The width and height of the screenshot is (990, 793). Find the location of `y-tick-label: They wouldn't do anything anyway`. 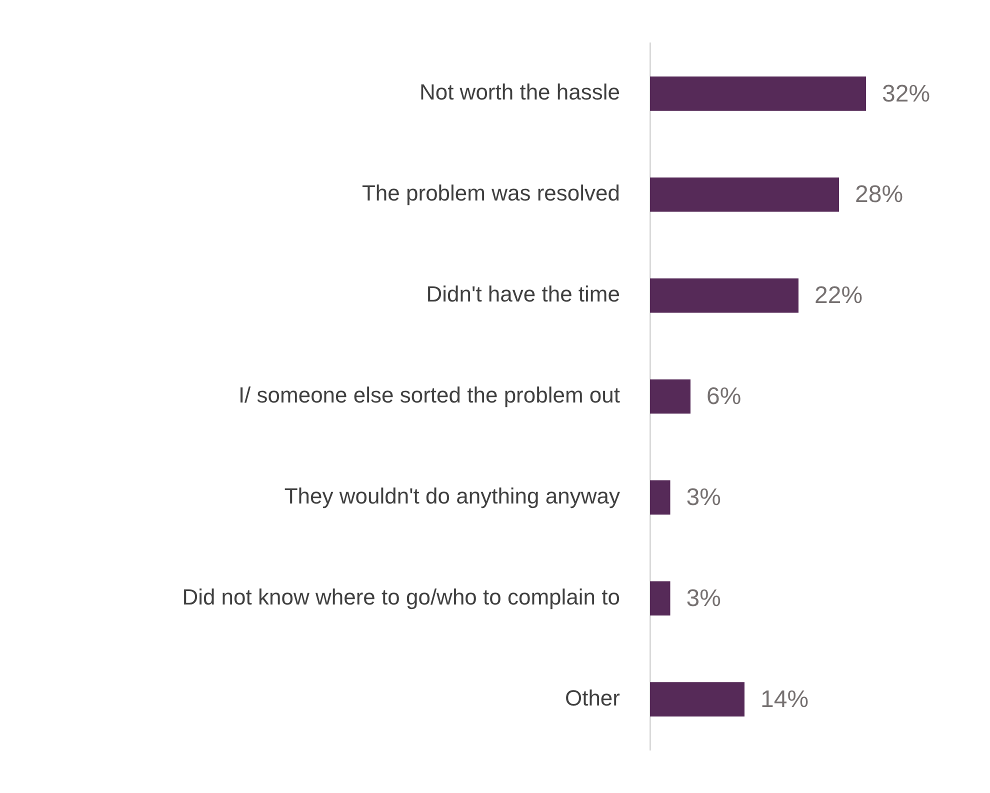

y-tick-label: They wouldn't do anything anyway is located at coordinates (452, 496).